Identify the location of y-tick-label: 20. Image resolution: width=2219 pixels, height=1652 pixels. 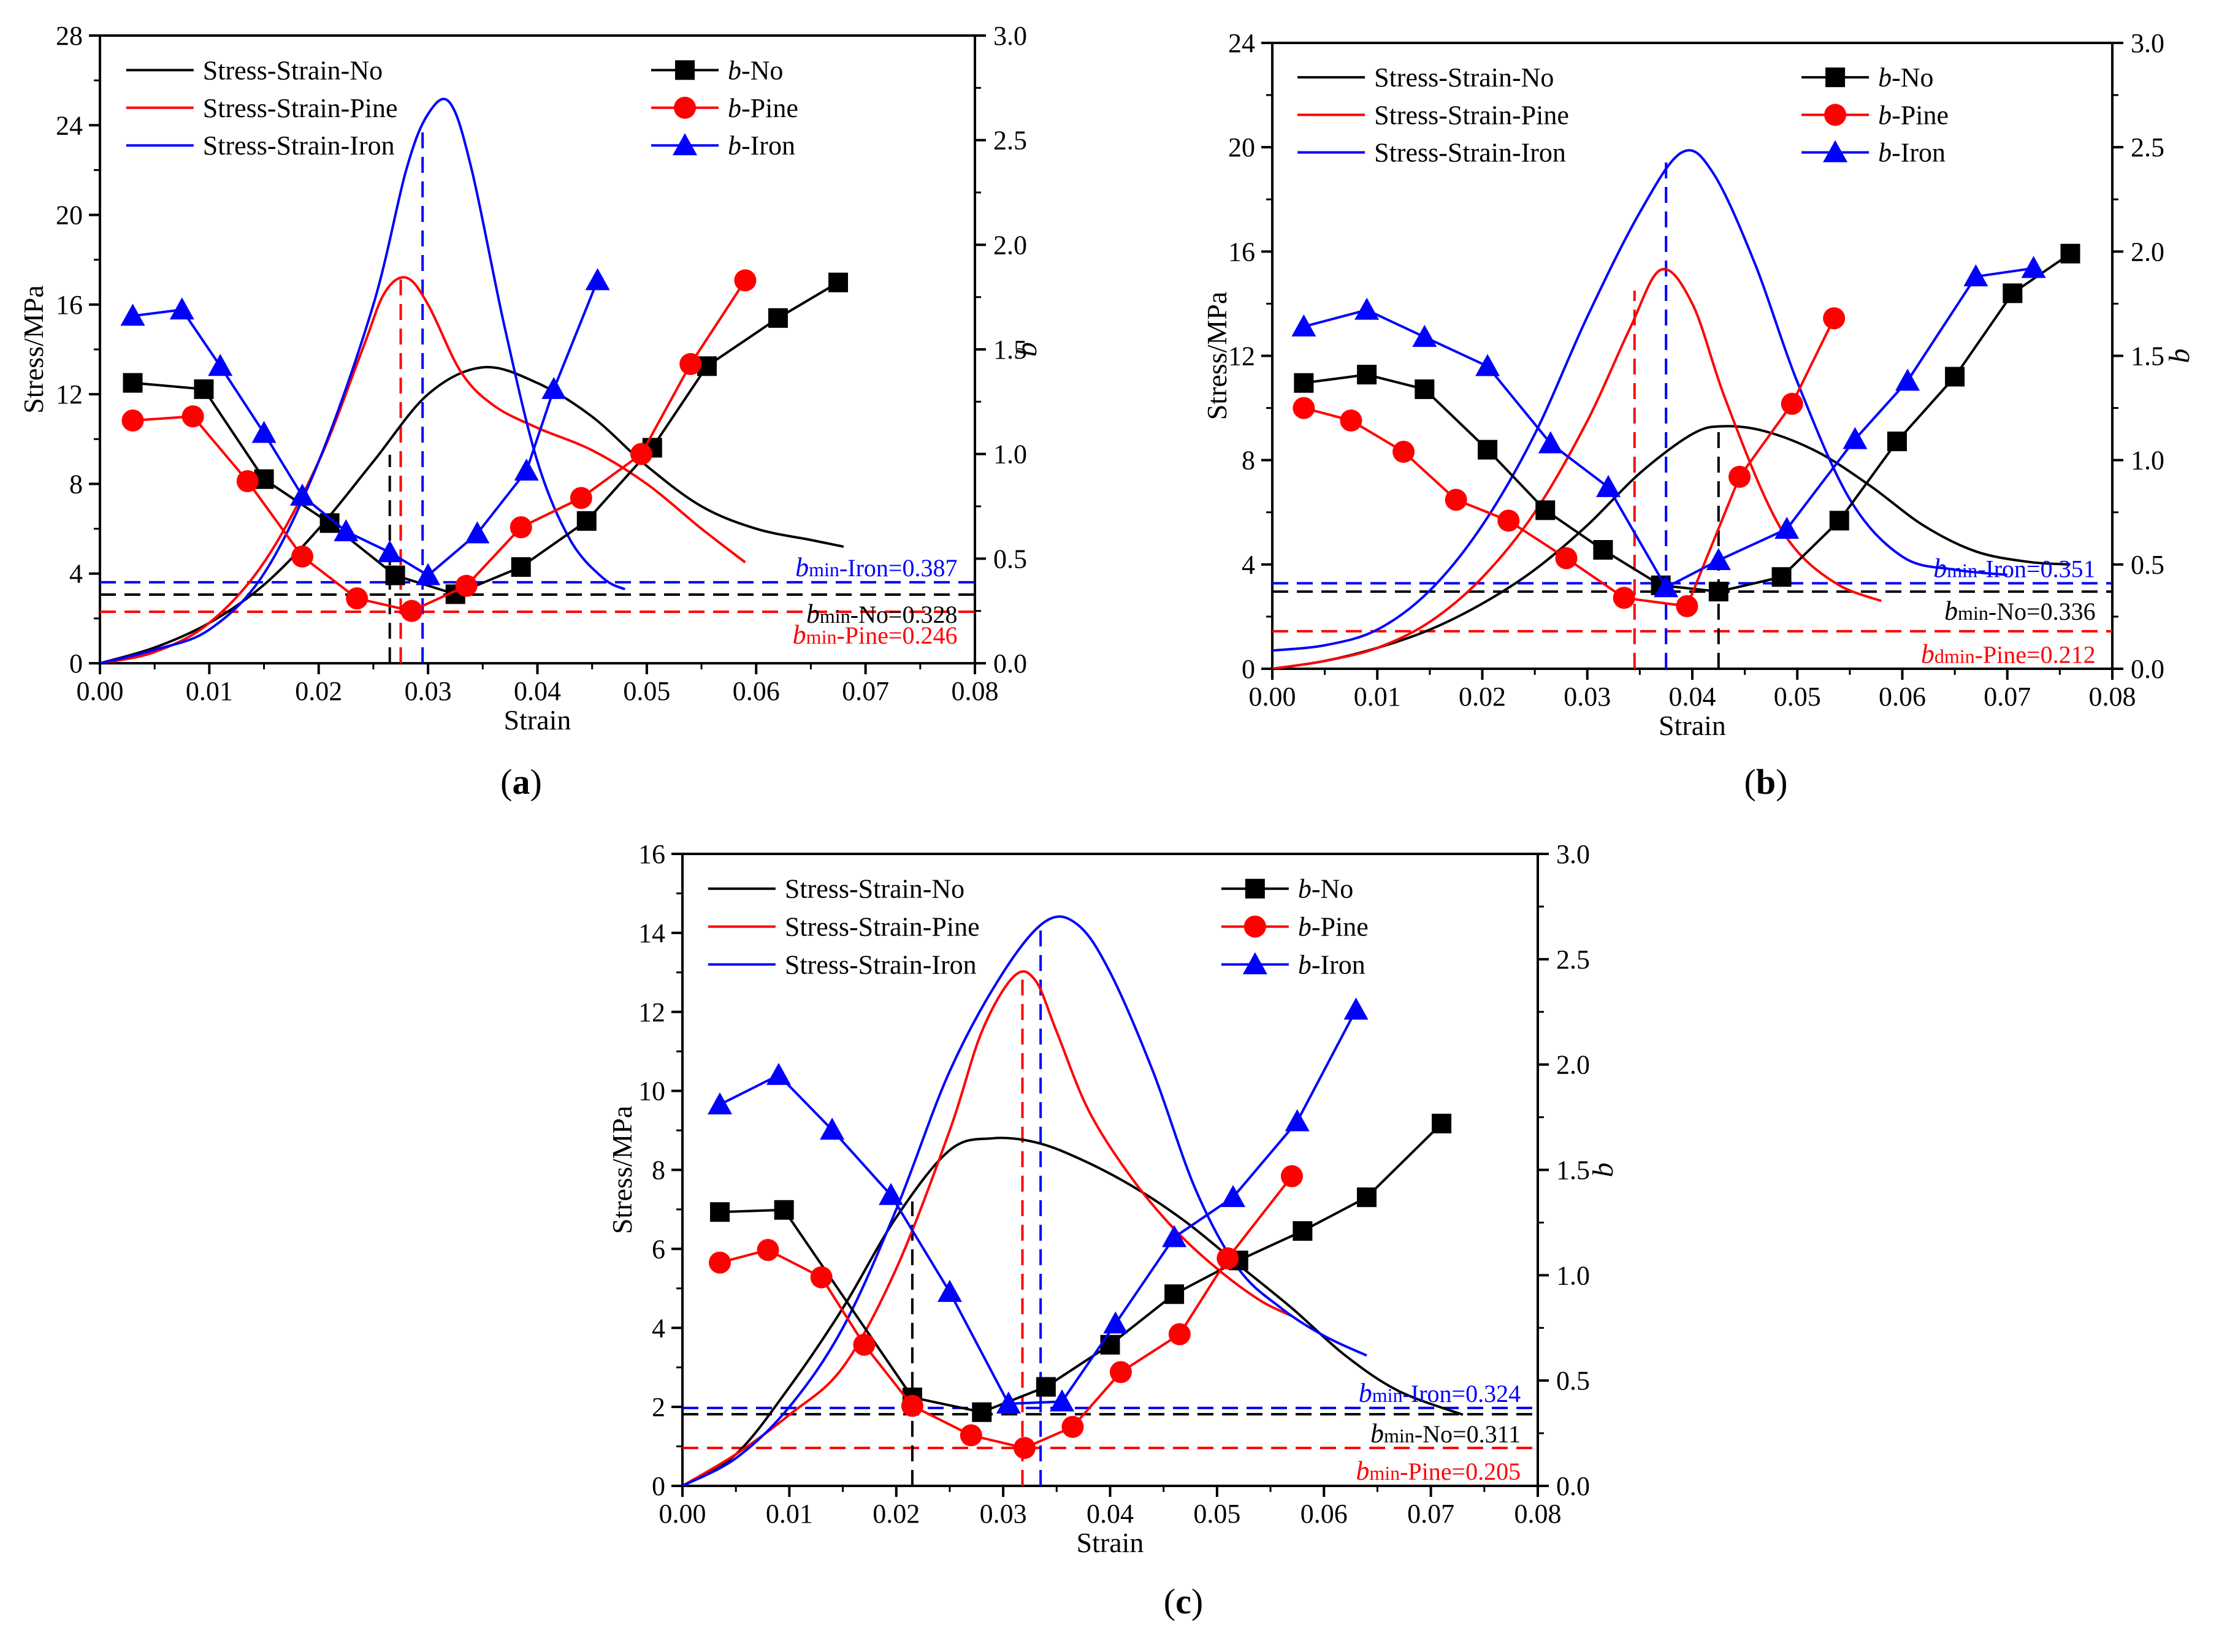
(69, 215).